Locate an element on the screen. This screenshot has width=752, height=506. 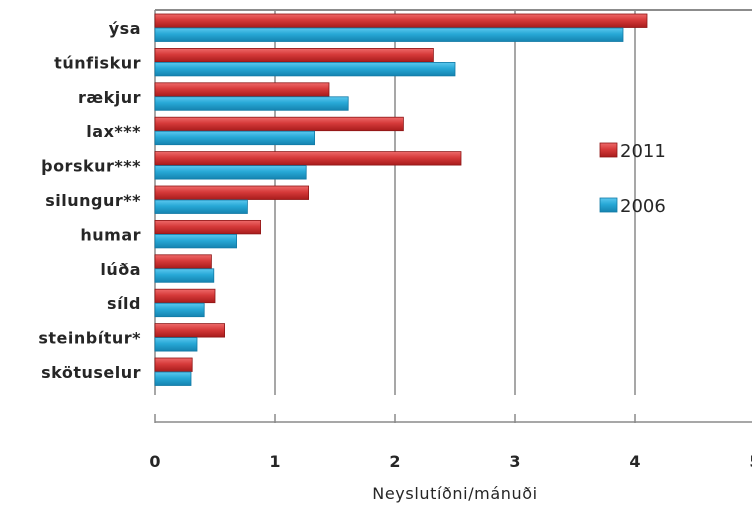
category-label: síld is located at coordinates (124, 303).